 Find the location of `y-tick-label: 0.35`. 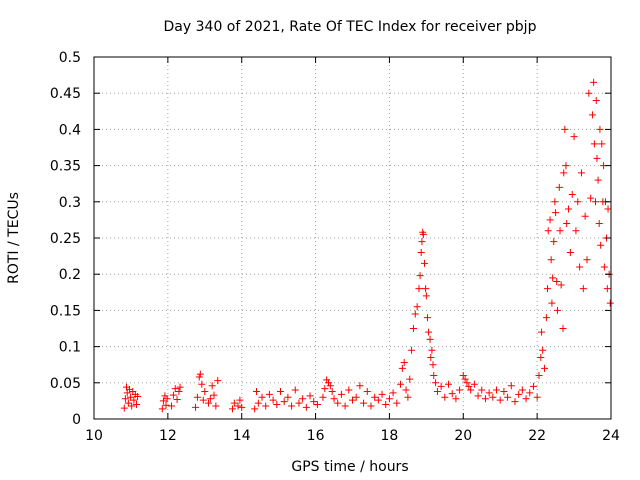

y-tick-label: 0.35 is located at coordinates (65, 167).